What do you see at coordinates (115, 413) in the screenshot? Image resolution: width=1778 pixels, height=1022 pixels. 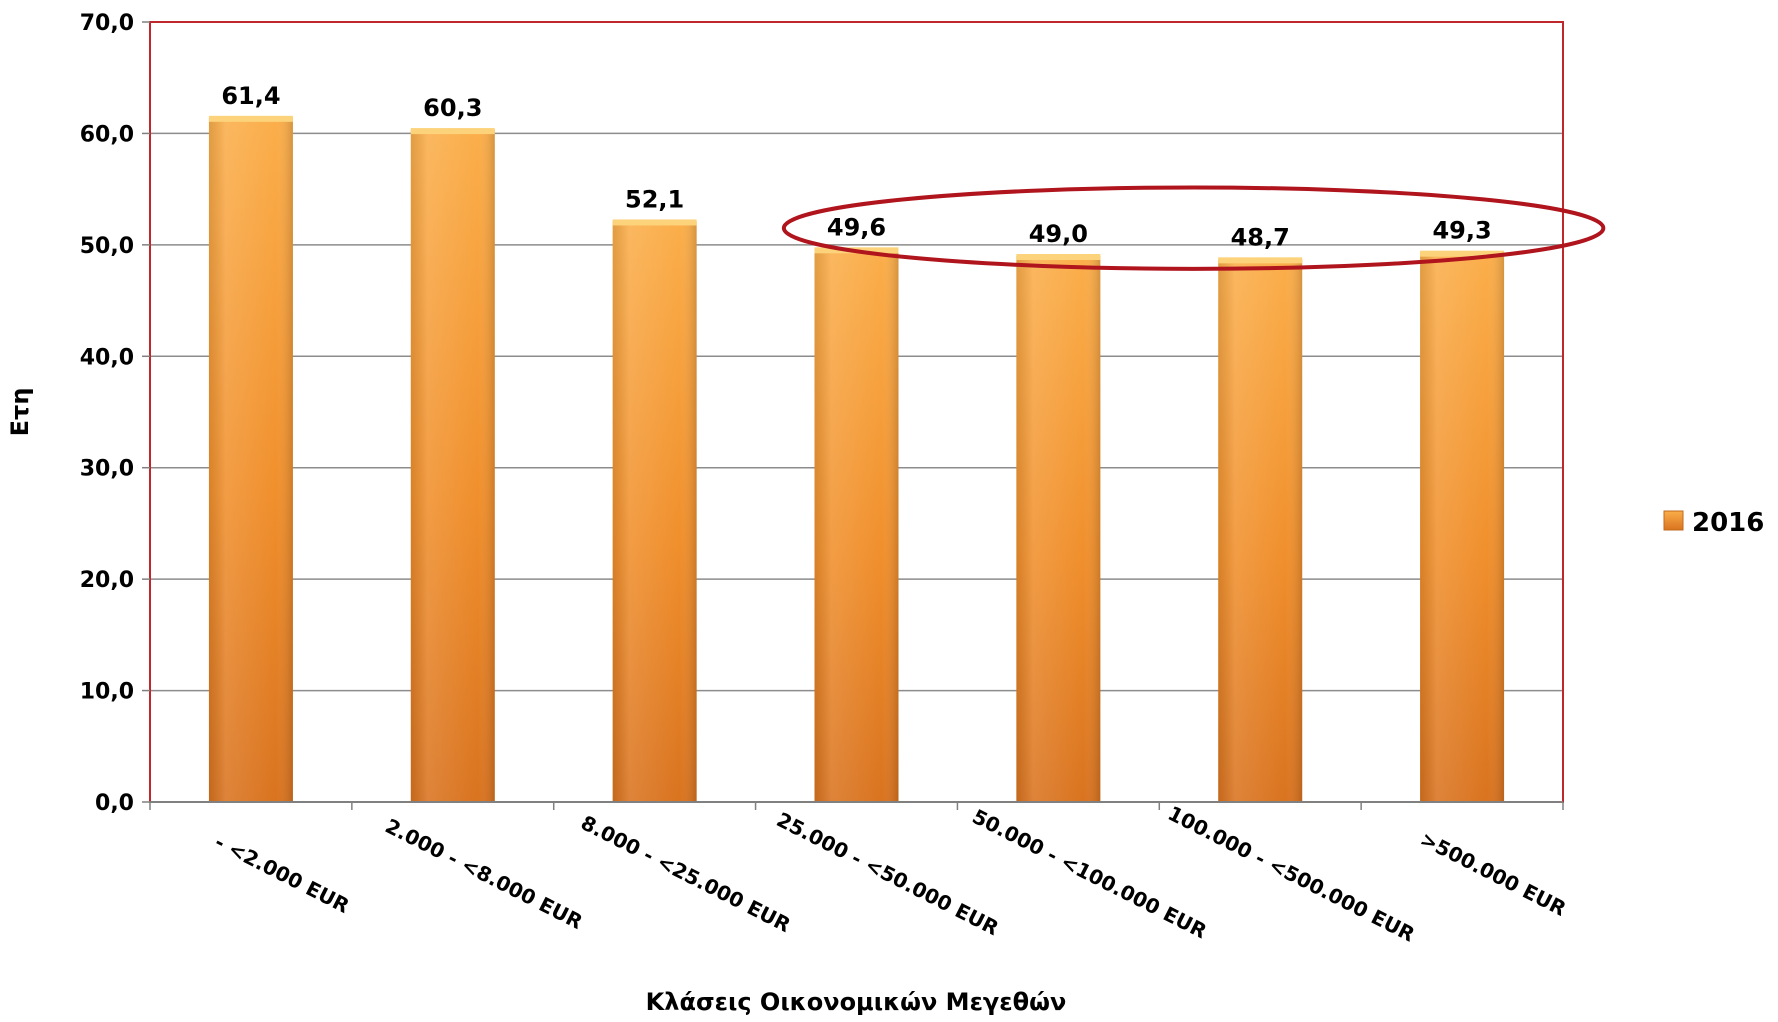 I see `y-axis-ticks: 0,0 10,0 20,0 30,0 40,0 50,0 60,0 70,0` at bounding box center [115, 413].